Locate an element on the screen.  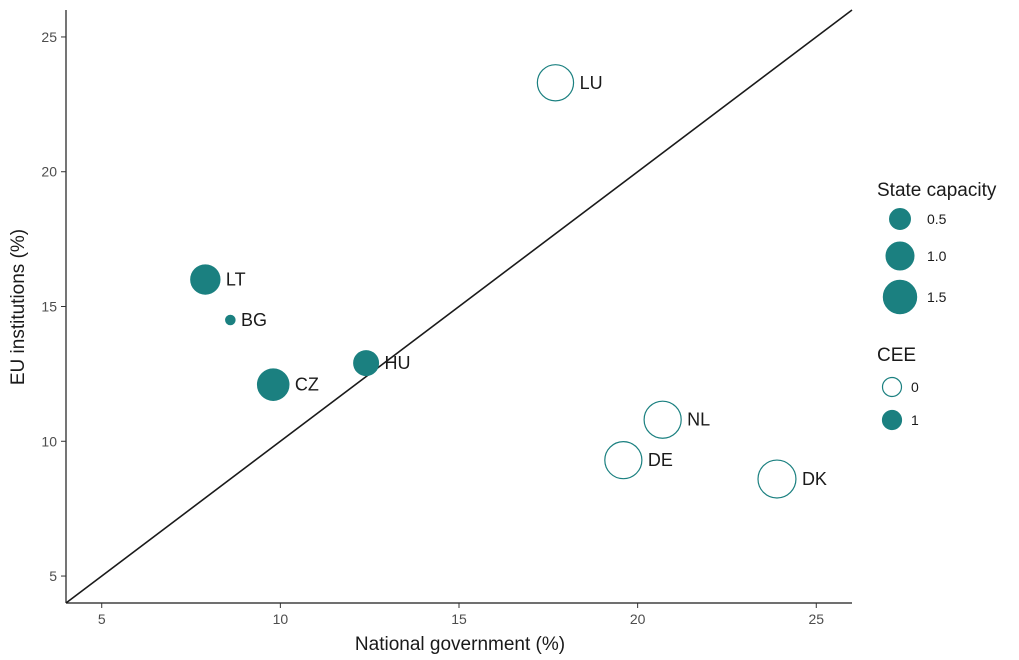
point-cz is located at coordinates (273, 384).